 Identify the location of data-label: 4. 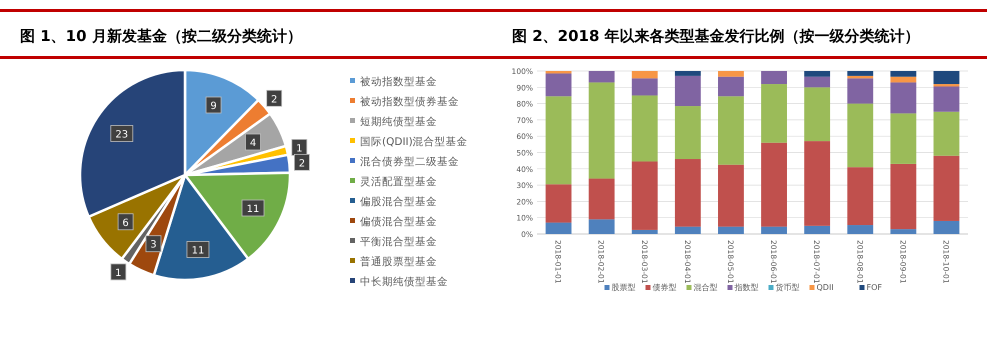
(253, 143).